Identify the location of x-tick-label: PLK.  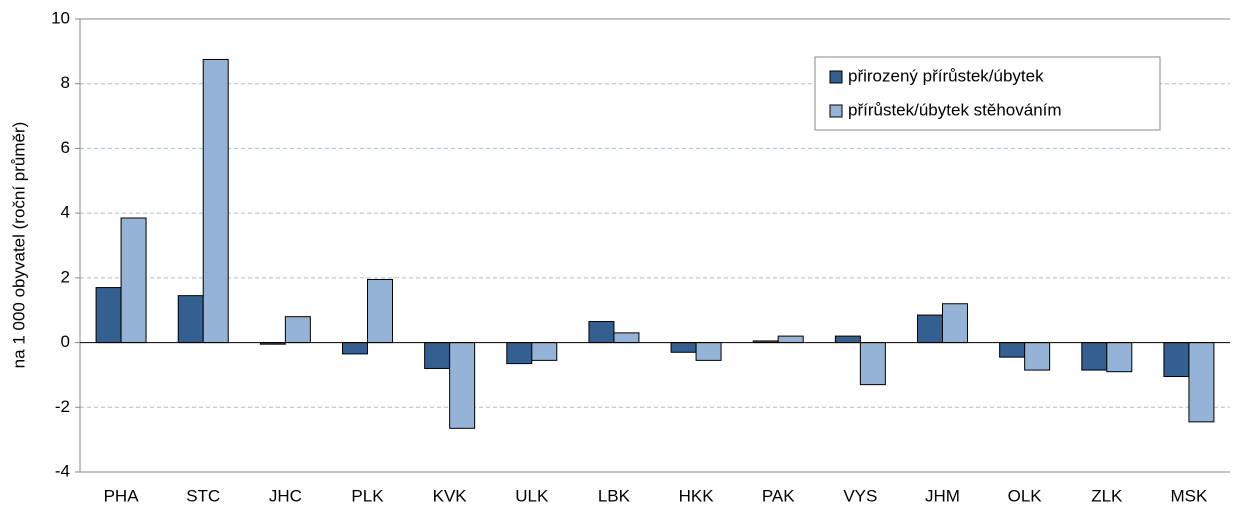
(367, 495).